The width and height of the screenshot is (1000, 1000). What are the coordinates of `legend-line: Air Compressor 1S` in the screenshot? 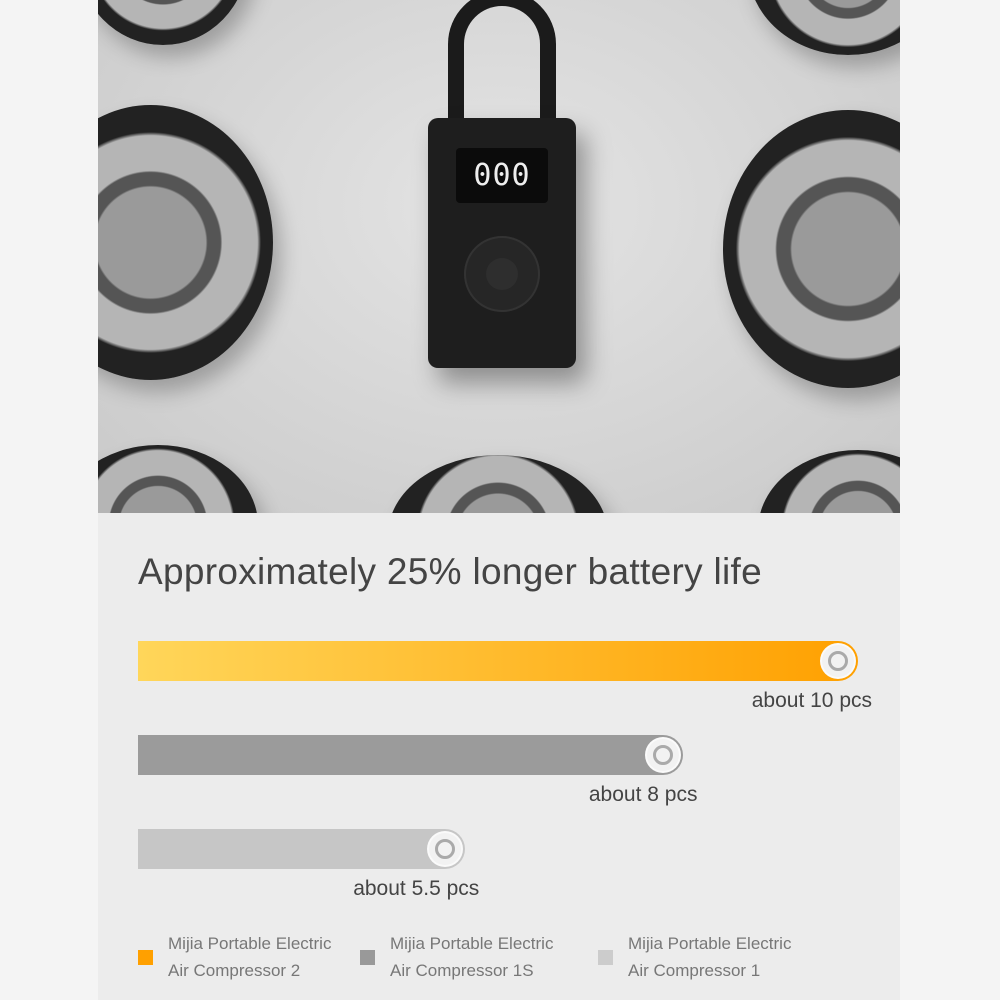 It's located at (462, 970).